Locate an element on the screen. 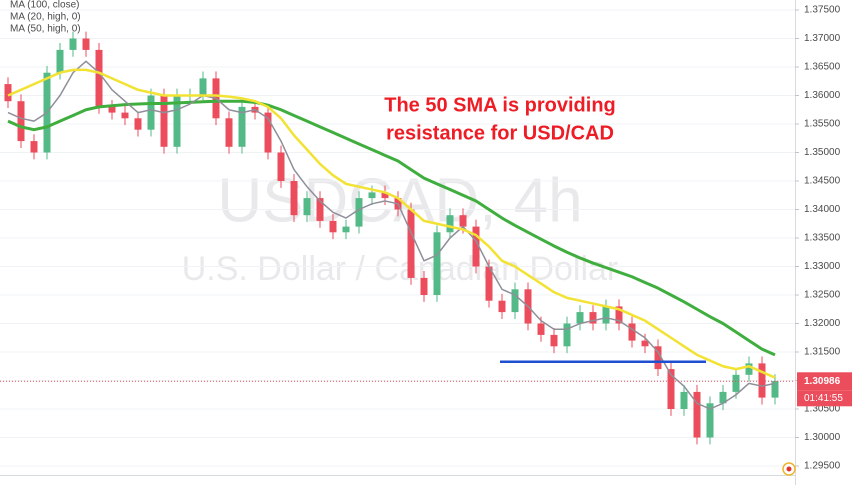 Image resolution: width=852 pixels, height=485 pixels. annotation: The 50 SMA is providing is located at coordinates (500, 105).